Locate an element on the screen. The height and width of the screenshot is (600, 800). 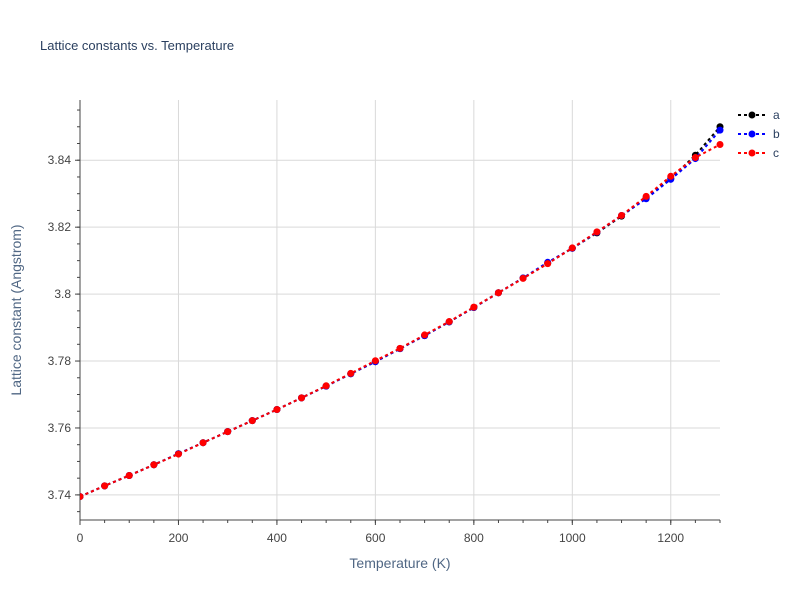
y-axis-label: Lattice constant (Angstrom) is located at coordinates (16, 309).